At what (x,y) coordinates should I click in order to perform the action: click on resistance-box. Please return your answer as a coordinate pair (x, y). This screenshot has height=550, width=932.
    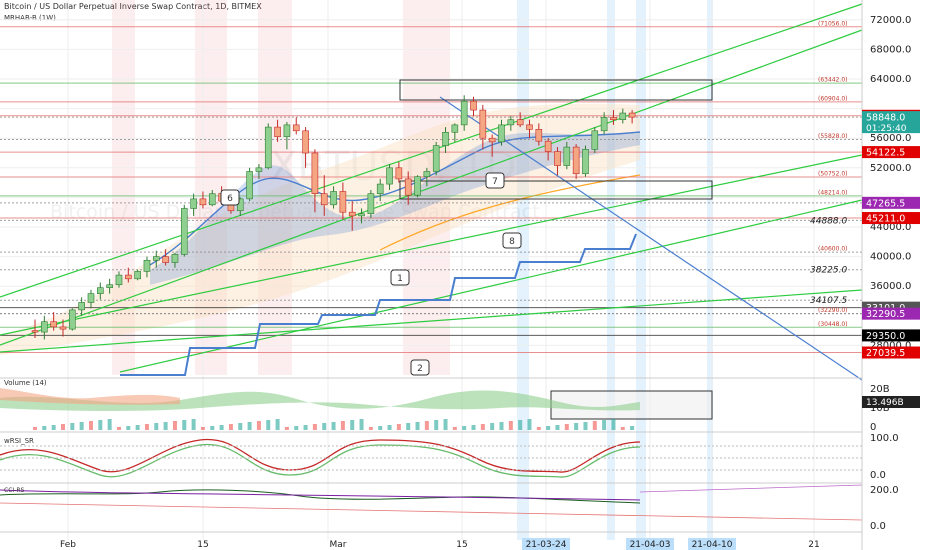
    Looking at the image, I should click on (556, 90).